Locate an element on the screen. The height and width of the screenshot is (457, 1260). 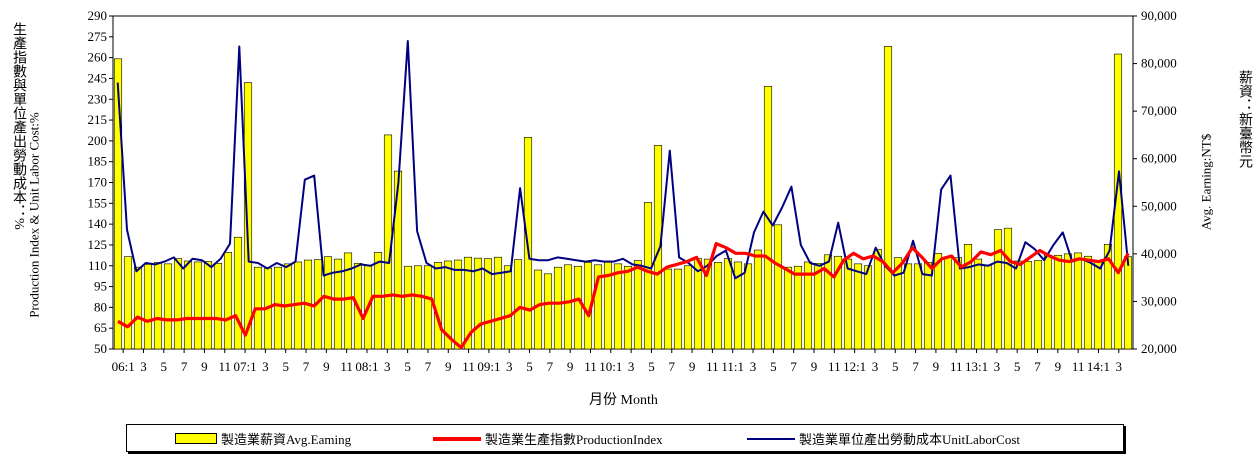
left-tick-label: 185 is located at coordinates (98, 161).